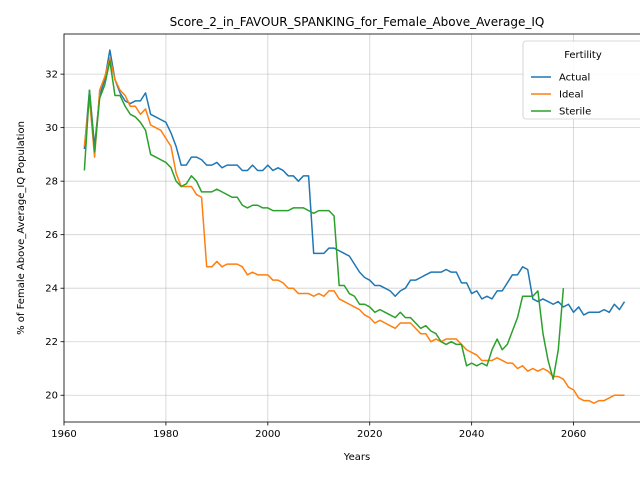 The image size is (640, 480). Describe the element at coordinates (573, 434) in the screenshot. I see `x-tick-label: 2060` at that location.